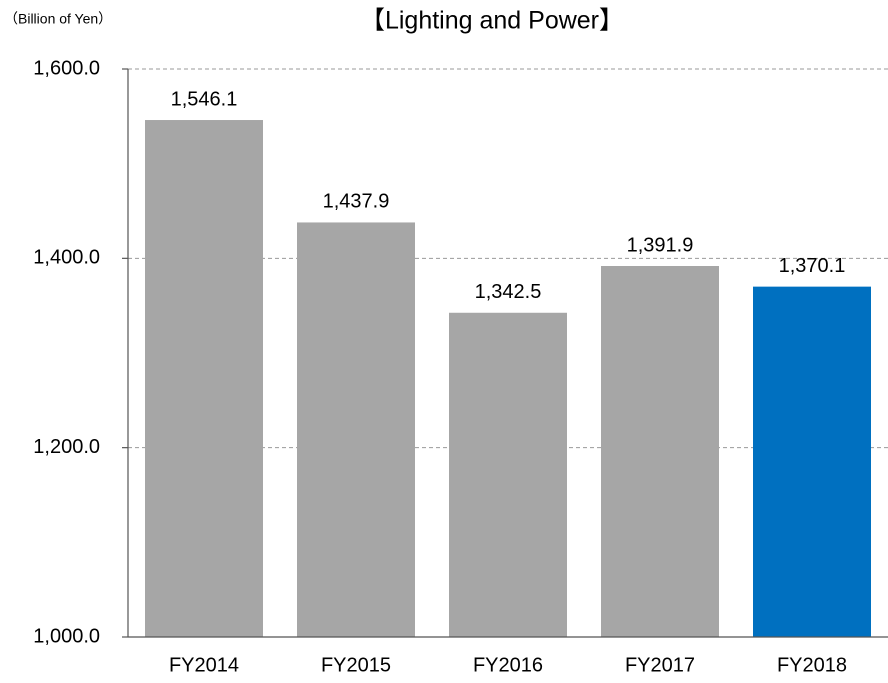 The width and height of the screenshot is (888, 683). Describe the element at coordinates (66, 258) in the screenshot. I see `y-tick-label: 1,400.0` at that location.